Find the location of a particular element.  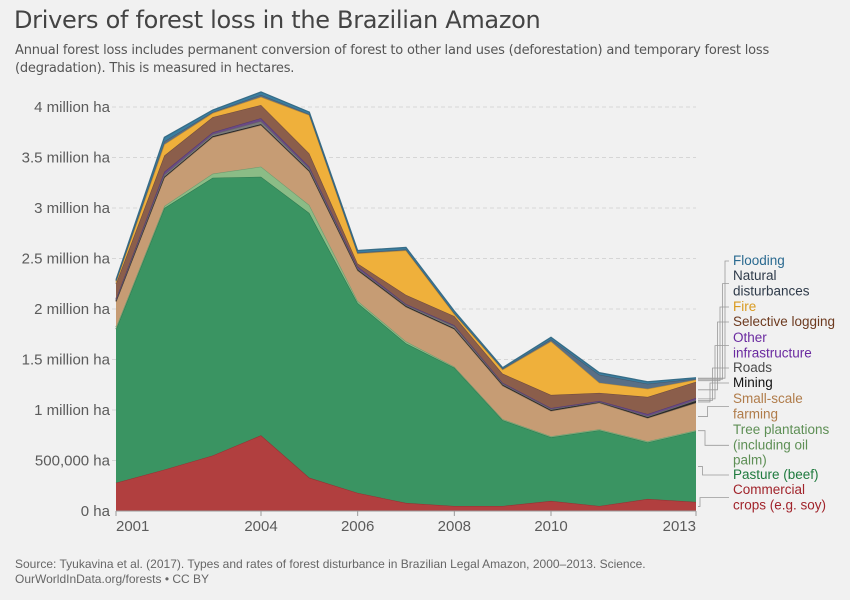

legend-label: Other is located at coordinates (750, 337).